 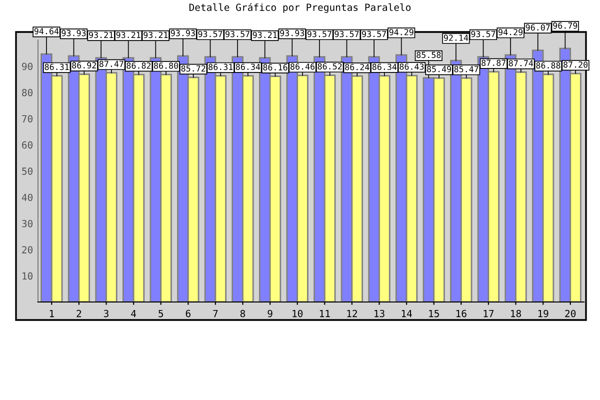 I want to click on data-label: 86.16, so click(x=275, y=67).